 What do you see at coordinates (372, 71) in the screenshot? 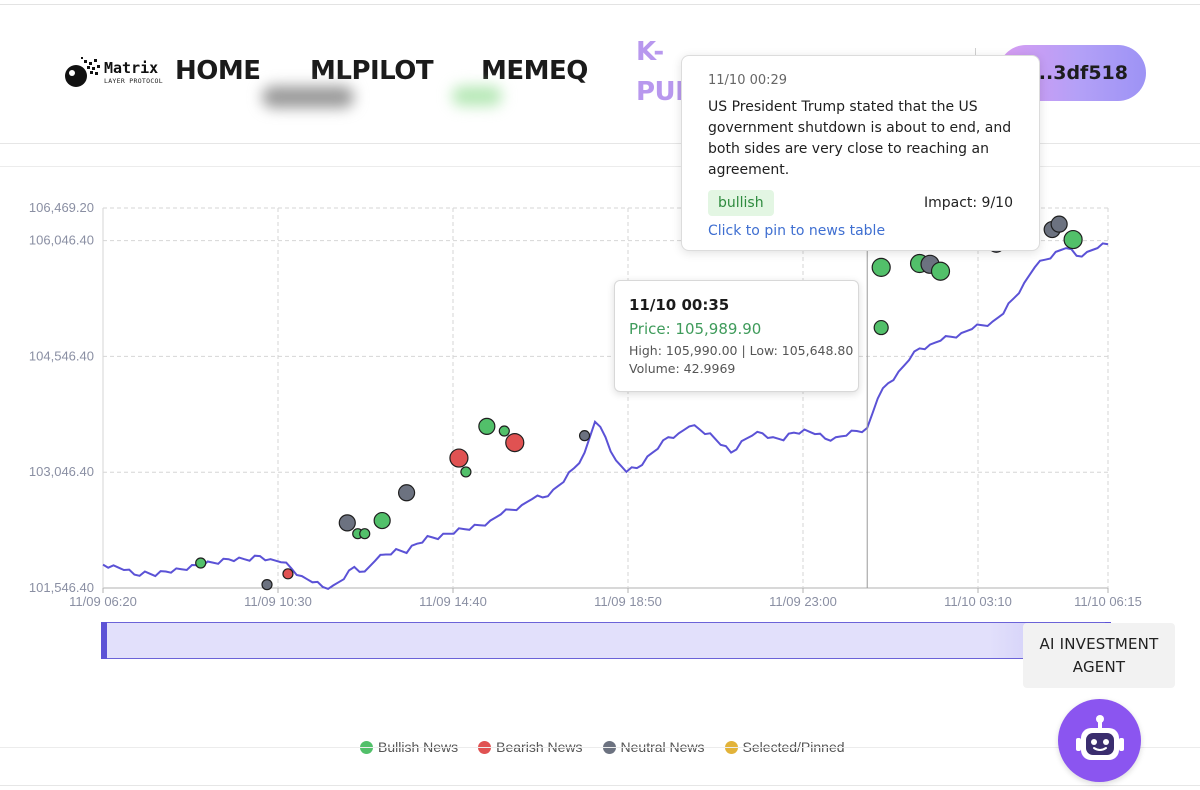
I see `nav-mlpilot: MLPILOT` at bounding box center [372, 71].